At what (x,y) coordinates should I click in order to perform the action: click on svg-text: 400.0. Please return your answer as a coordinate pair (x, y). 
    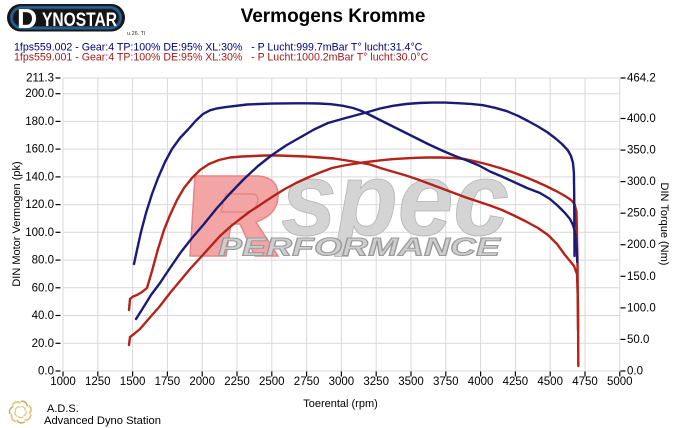
    Looking at the image, I should click on (641, 119).